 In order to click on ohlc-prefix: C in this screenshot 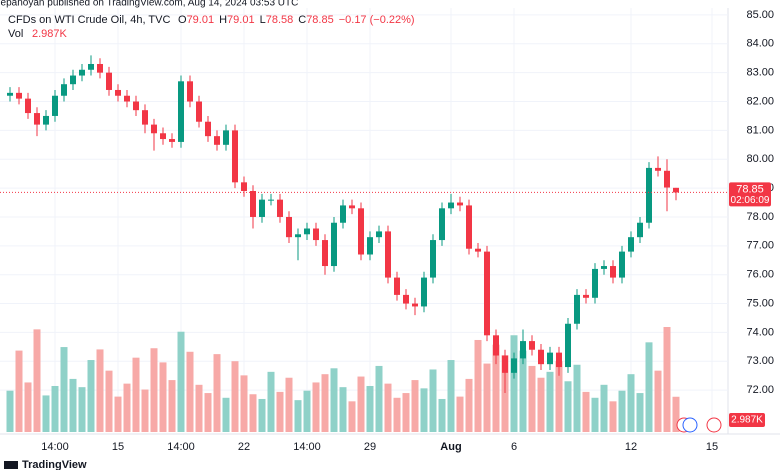, I will do `click(302, 20)`.